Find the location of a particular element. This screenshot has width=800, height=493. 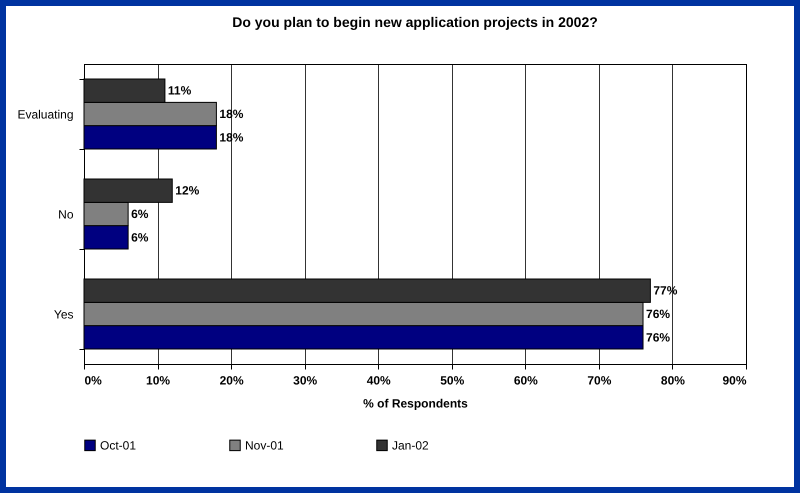

x-tick-label: 90% is located at coordinates (734, 381).